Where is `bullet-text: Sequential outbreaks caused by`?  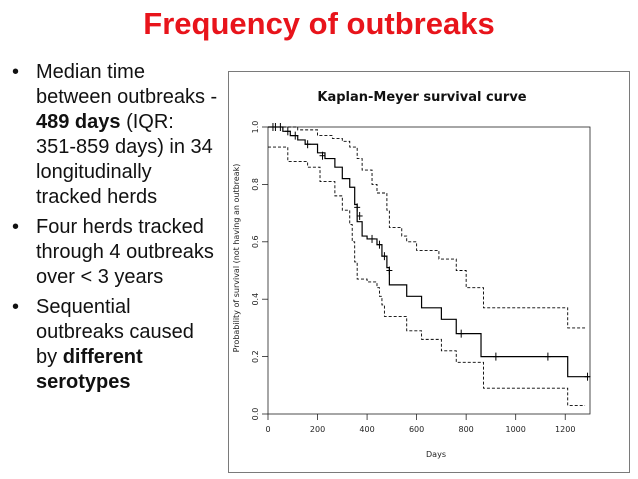 bullet-text: Sequential outbreaks caused by is located at coordinates (115, 332).